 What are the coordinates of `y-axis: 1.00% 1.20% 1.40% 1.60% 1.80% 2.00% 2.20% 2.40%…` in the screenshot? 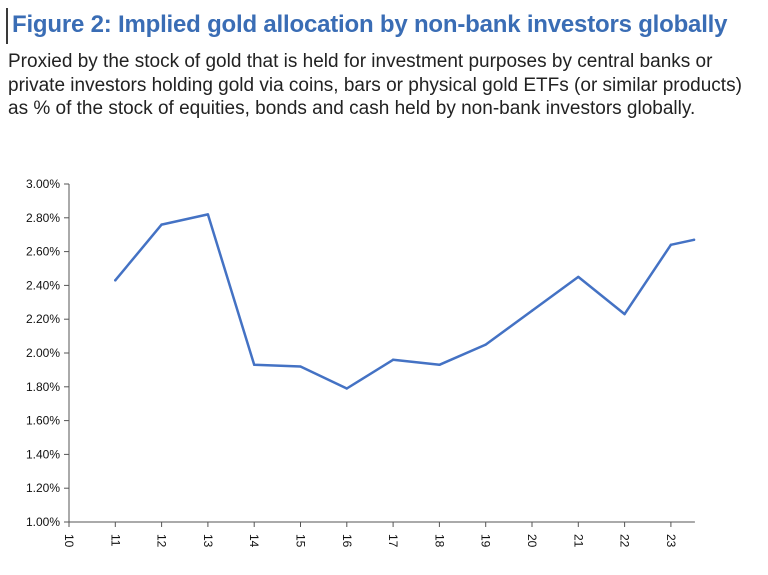 It's located at (48, 353).